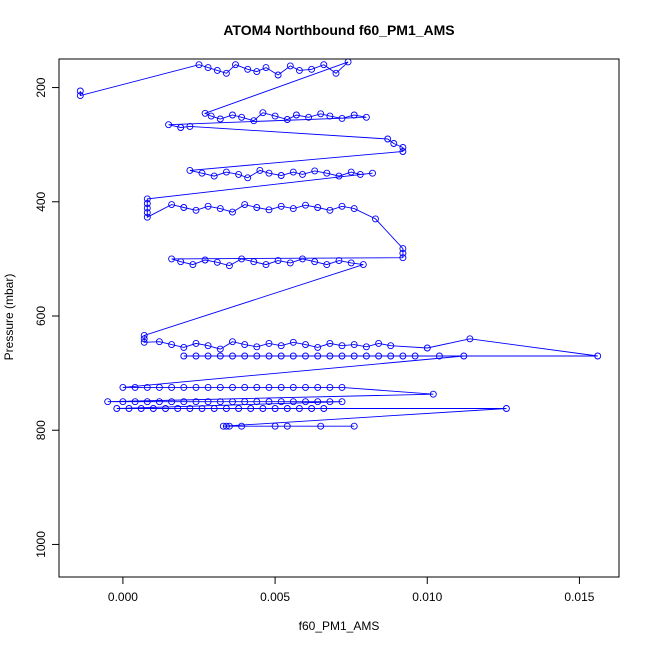 Image resolution: width=650 pixels, height=650 pixels. Describe the element at coordinates (339, 626) in the screenshot. I see `x-axis-label: f60_PM1_AMS` at that location.